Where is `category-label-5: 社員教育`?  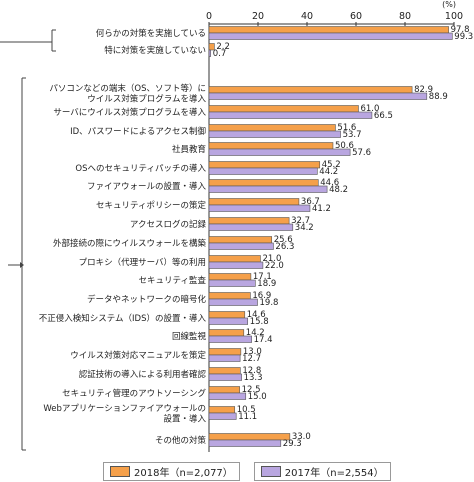 category-label-5: 社員教育 is located at coordinates (189, 149).